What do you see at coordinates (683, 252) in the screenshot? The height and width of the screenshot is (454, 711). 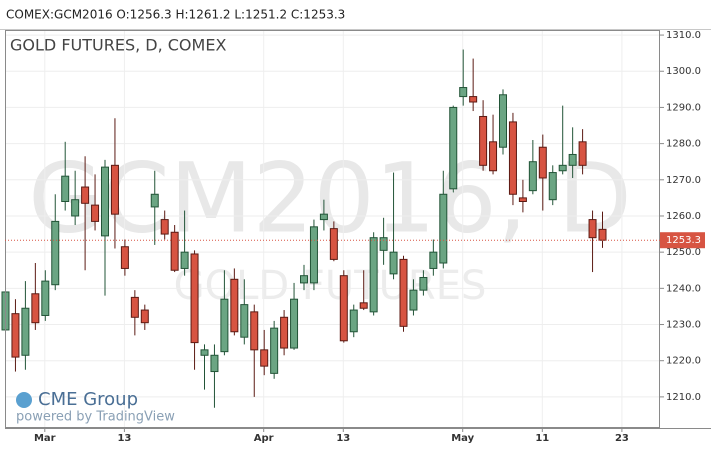 I see `y-tick-label: 1250.0` at bounding box center [683, 252].